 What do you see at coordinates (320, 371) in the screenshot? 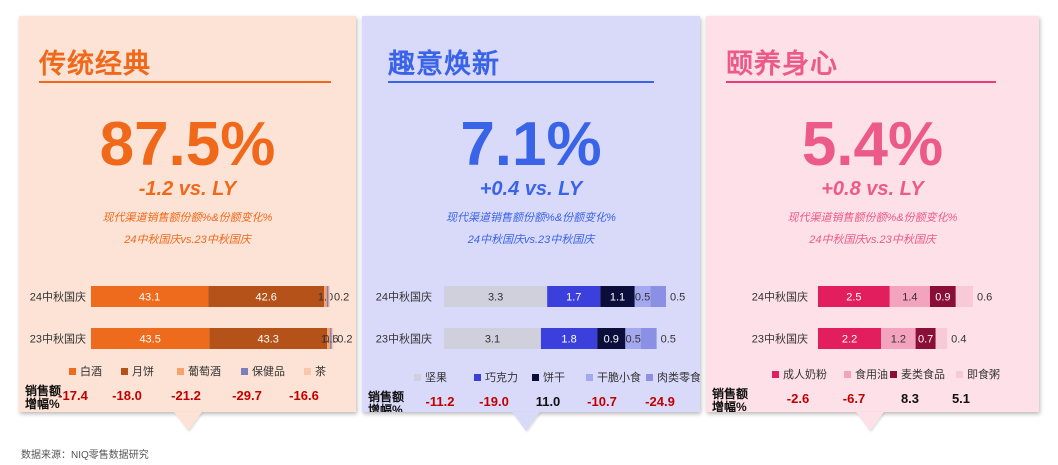
I see `legend-label: 茶` at bounding box center [320, 371].